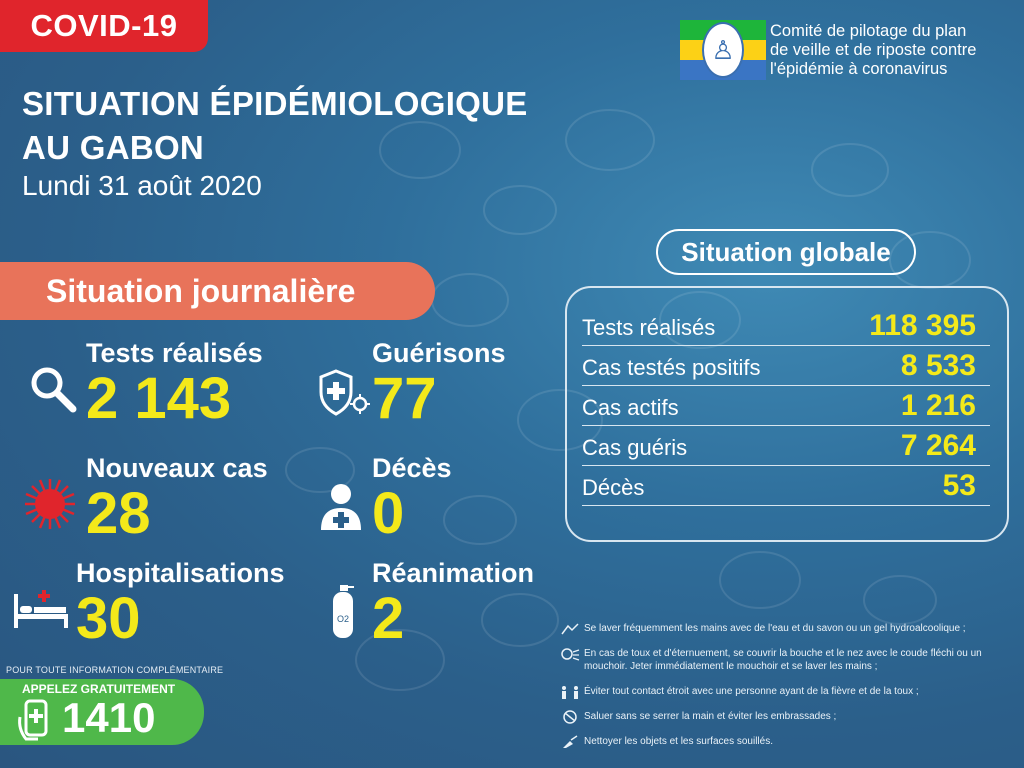  What do you see at coordinates (570, 629) in the screenshot?
I see `handwash-icon` at bounding box center [570, 629].